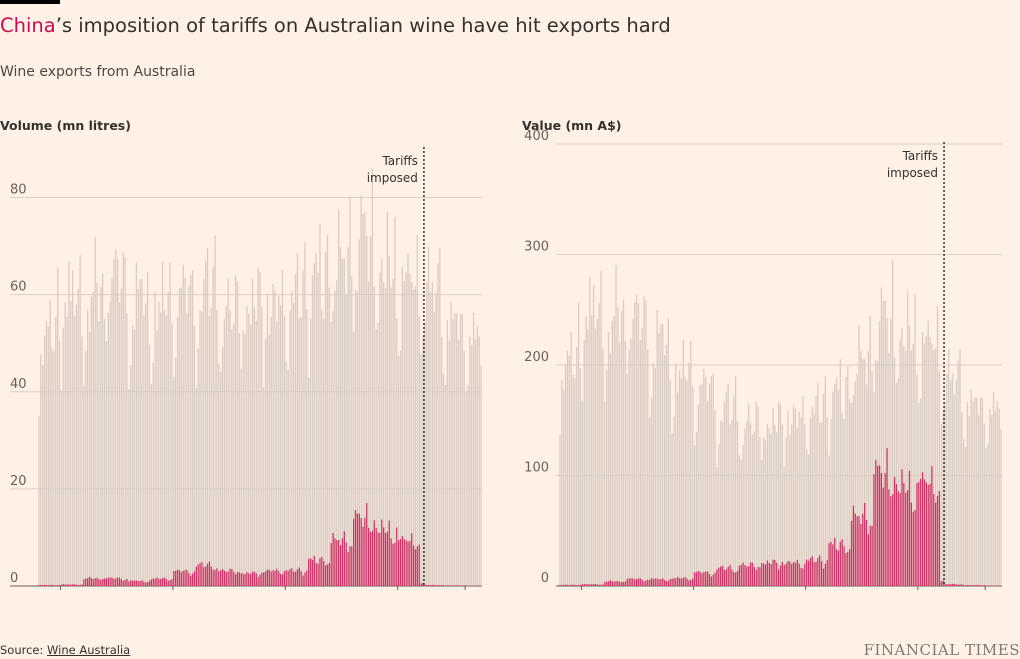 This screenshot has height=659, width=1020. What do you see at coordinates (392, 178) in the screenshot?
I see `tariffs-annotation-label: imposed` at bounding box center [392, 178].